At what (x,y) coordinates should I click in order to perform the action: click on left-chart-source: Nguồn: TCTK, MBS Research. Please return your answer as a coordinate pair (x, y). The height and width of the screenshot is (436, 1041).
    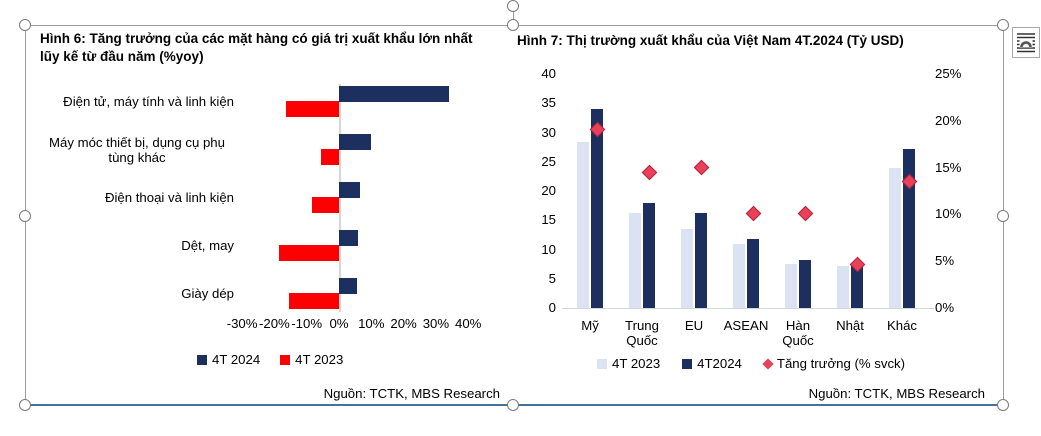
    Looking at the image, I should click on (411, 393).